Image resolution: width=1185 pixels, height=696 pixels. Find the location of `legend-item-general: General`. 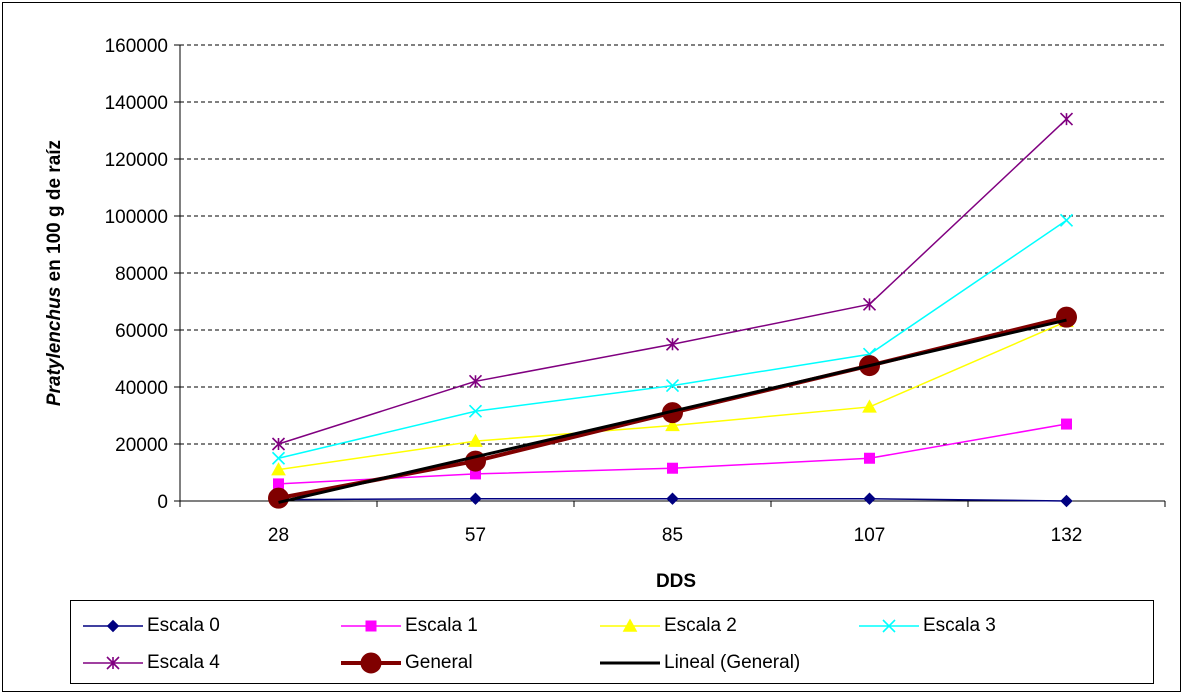

legend-item-general: General is located at coordinates (406, 663).